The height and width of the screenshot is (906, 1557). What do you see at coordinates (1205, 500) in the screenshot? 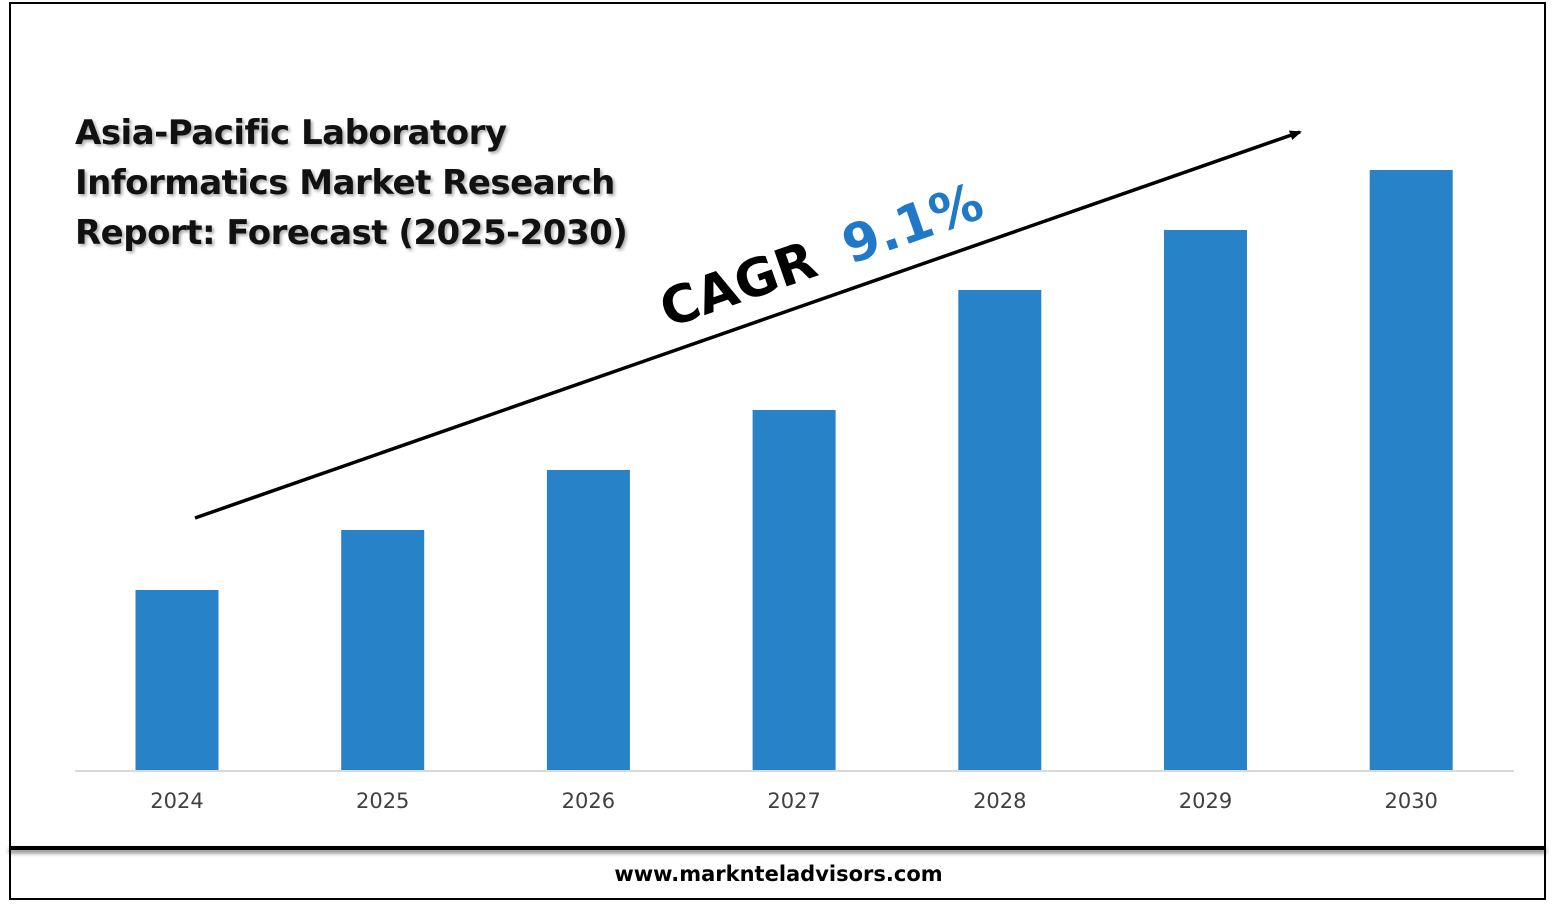
I see `bar-2029` at bounding box center [1205, 500].